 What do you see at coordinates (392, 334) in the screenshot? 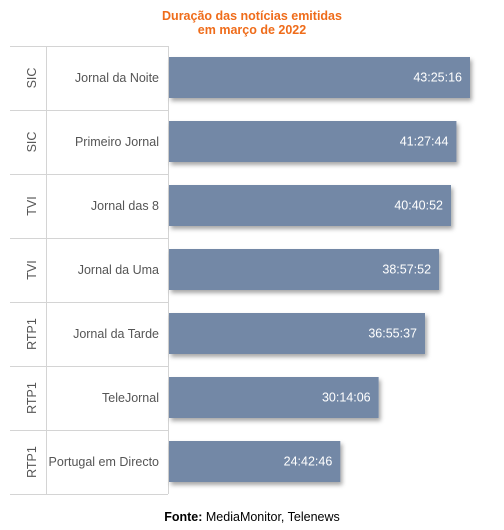
I see `bar-value-label: 36:55:37` at bounding box center [392, 334].